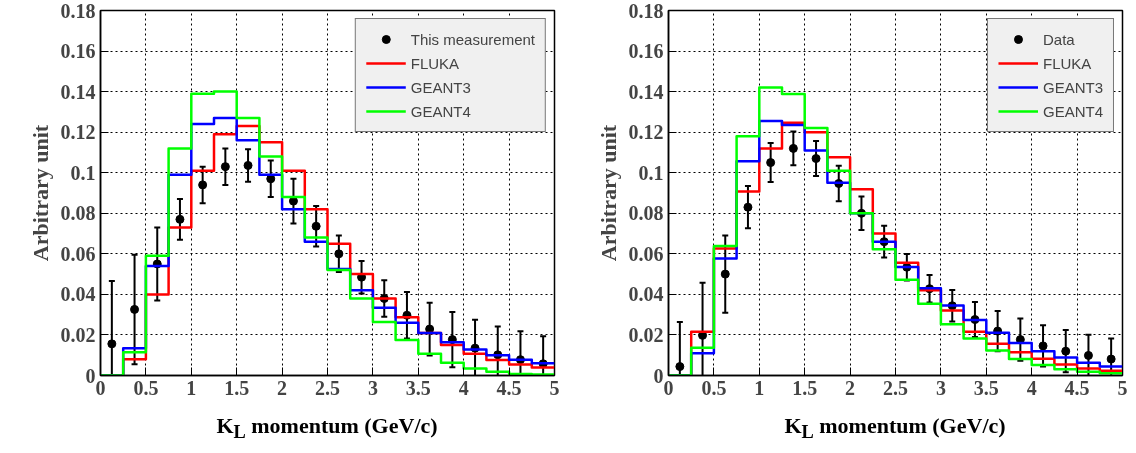  What do you see at coordinates (1058, 39) in the screenshot?
I see `legend-label: Data` at bounding box center [1058, 39].